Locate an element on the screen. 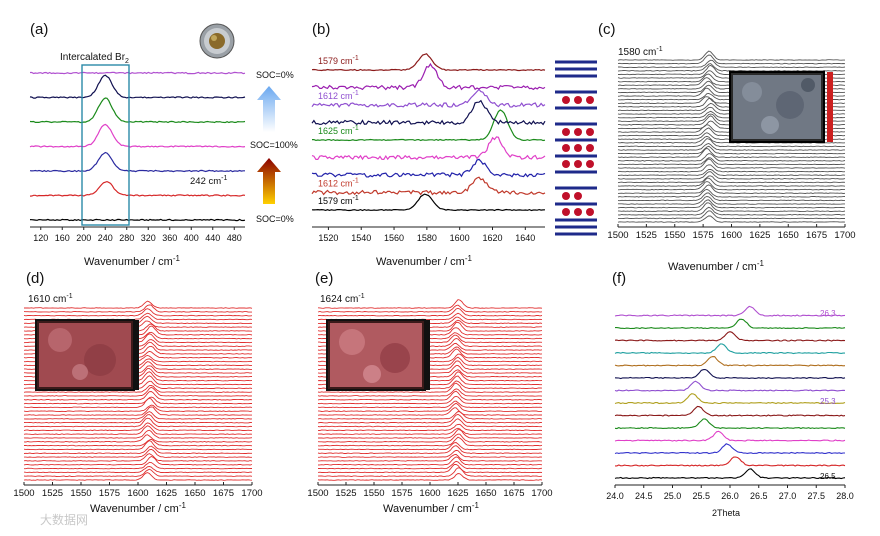 The height and width of the screenshot is (536, 880). panel-label-e: (e) is located at coordinates (324, 278).